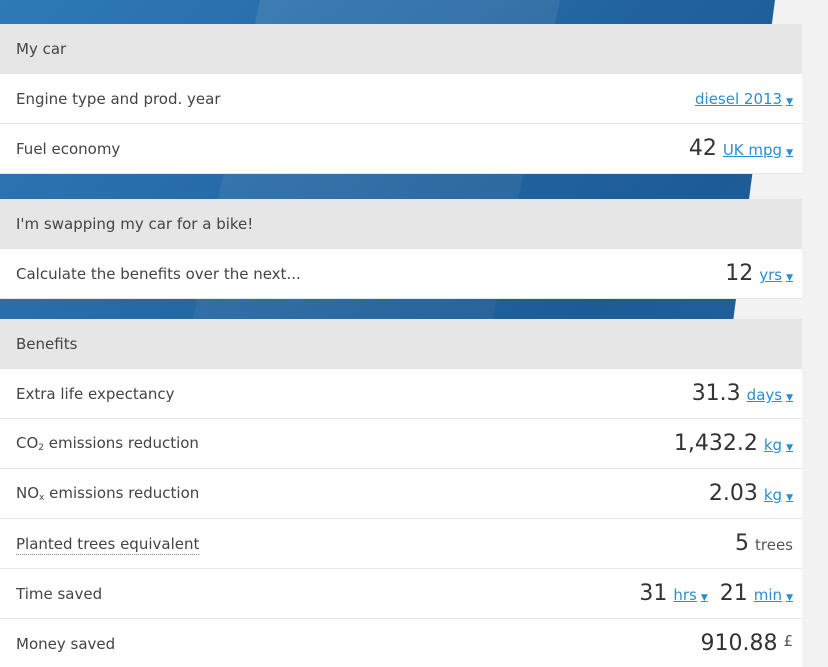  What do you see at coordinates (122, 493) in the screenshot?
I see `nox-label-suffix: emissions reduction` at bounding box center [122, 493].